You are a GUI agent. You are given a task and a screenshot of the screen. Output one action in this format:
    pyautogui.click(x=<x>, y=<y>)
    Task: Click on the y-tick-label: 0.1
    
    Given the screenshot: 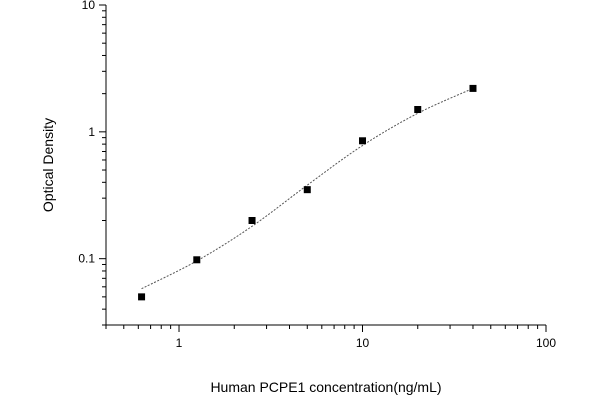 What is the action you would take?
    pyautogui.click(x=86, y=259)
    